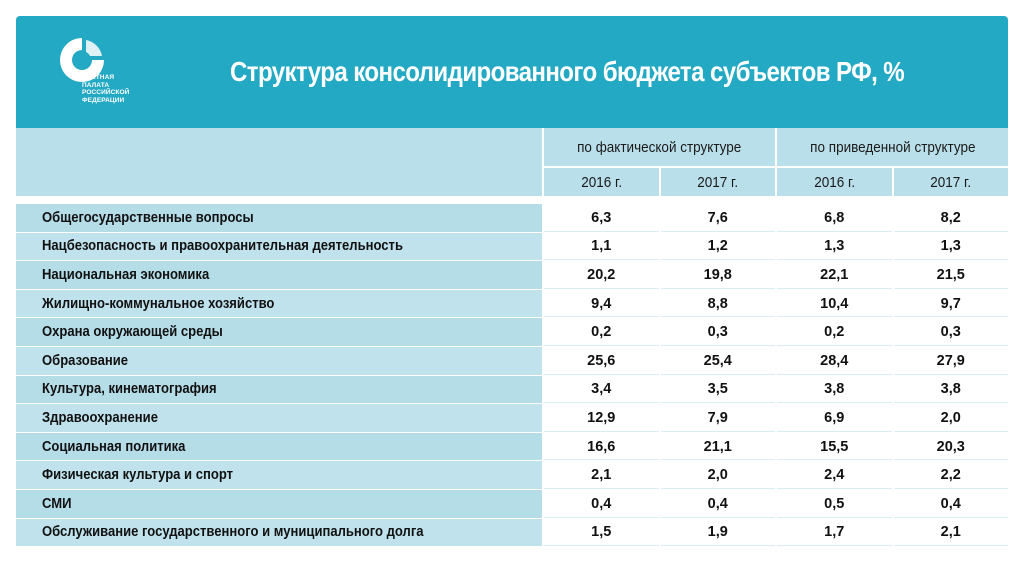 This screenshot has width=1024, height=565. I want to click on value-cell: 19,8, so click(716, 275).